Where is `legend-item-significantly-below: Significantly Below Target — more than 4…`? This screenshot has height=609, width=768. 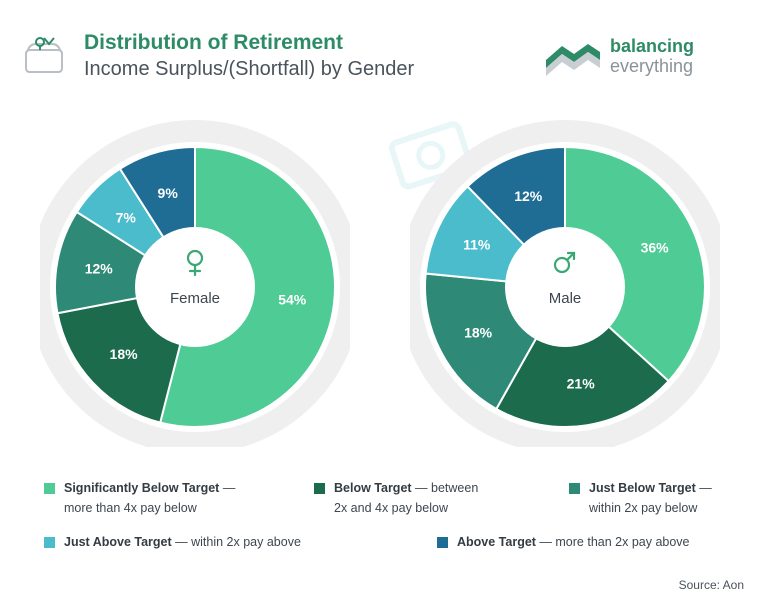
legend-item-significantly-below: Significantly Below Target — more than 4… is located at coordinates (164, 498).